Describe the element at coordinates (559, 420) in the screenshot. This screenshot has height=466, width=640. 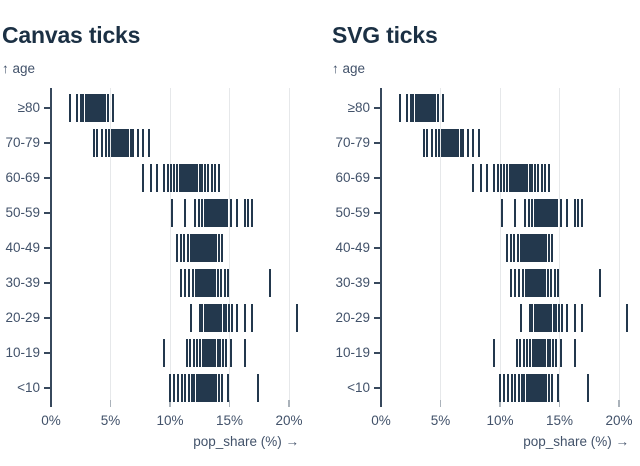
I see `x-tick-label: 15%` at that location.